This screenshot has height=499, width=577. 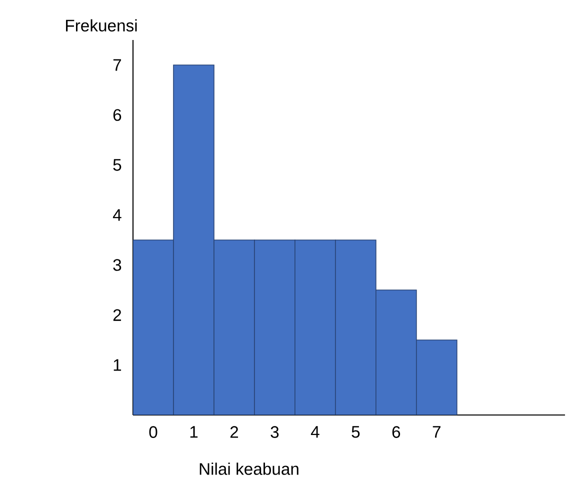 What do you see at coordinates (396, 432) in the screenshot?
I see `x-tick-label: 6` at bounding box center [396, 432].